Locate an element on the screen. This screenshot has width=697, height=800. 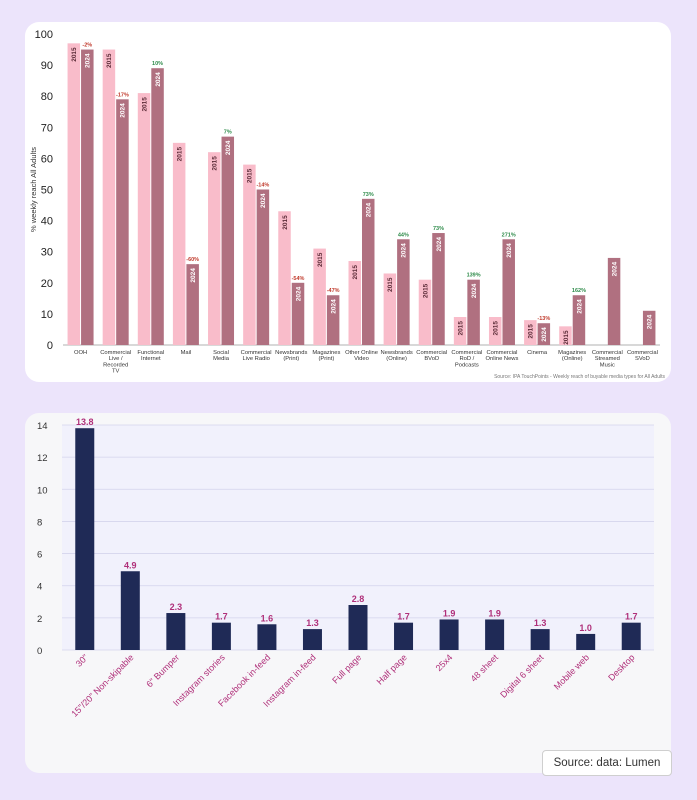
bar-value-label: 2.3 is located at coordinates (176, 607).